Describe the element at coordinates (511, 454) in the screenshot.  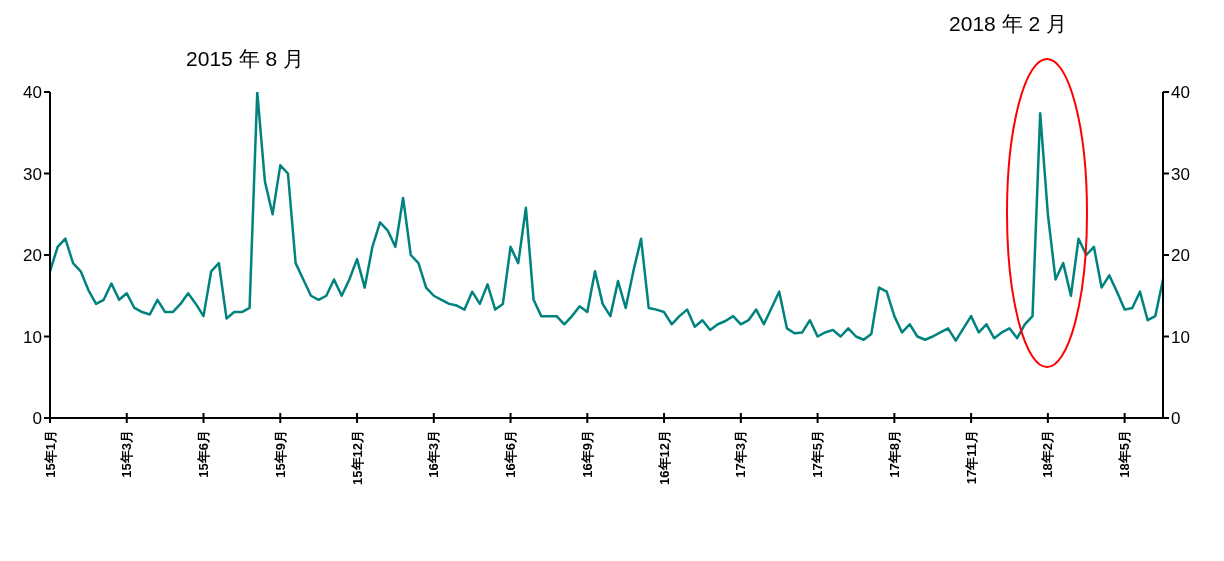
I see `x-tick-label: 16年6月` at that location.